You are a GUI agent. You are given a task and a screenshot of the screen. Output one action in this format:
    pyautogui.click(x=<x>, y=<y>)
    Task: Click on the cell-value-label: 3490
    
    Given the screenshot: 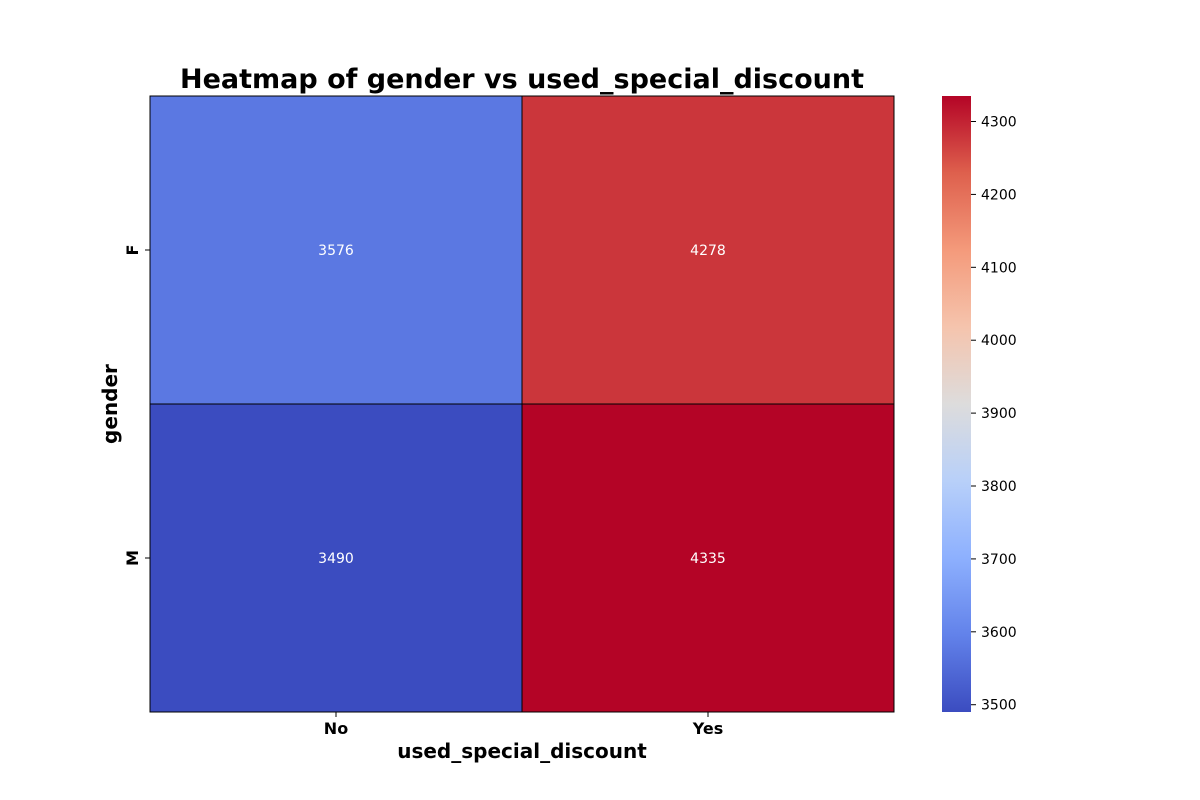 What is the action you would take?
    pyautogui.click(x=336, y=559)
    